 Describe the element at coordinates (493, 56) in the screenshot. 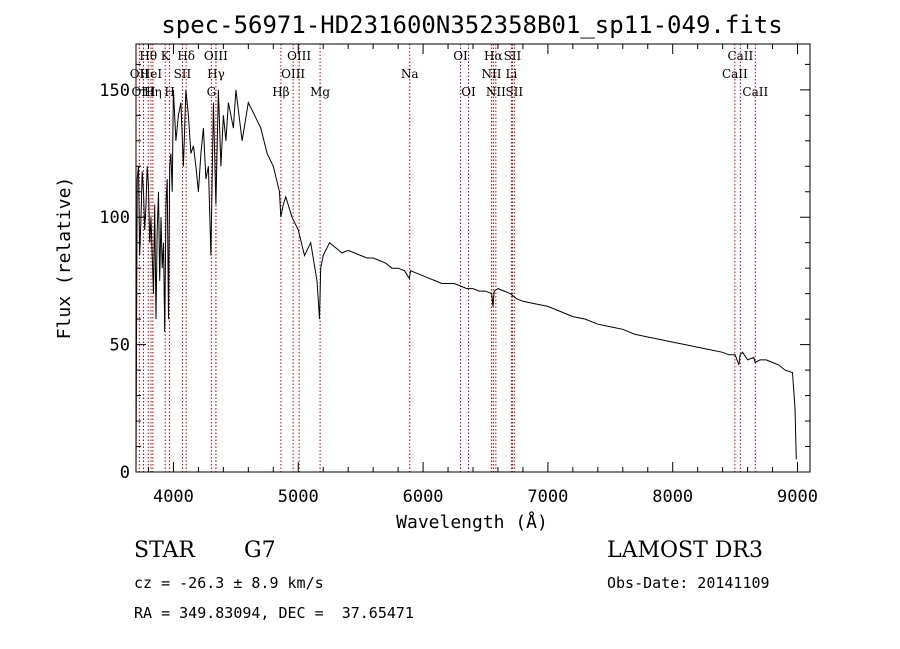

I see `line-label-Halpha: Hα` at that location.